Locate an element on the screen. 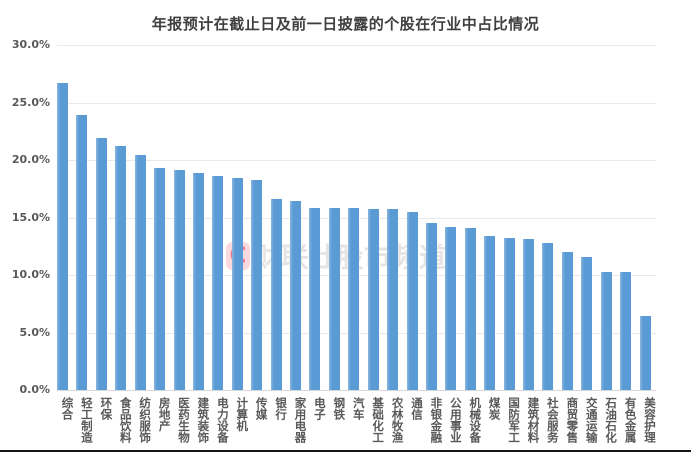 The height and width of the screenshot is (456, 691). x-axis-category-label: 轻工制造 is located at coordinates (86, 420).